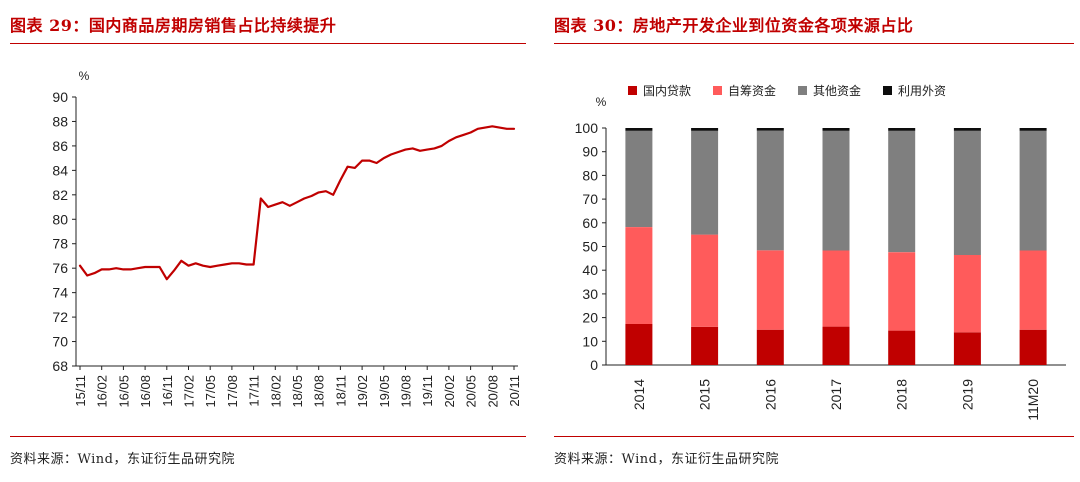  Describe the element at coordinates (922, 91) in the screenshot. I see `legend-label: 利用外资` at that location.